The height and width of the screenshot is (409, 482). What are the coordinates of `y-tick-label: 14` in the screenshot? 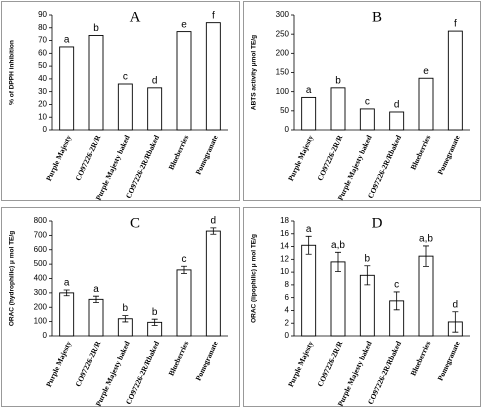 It's located at (284, 246).